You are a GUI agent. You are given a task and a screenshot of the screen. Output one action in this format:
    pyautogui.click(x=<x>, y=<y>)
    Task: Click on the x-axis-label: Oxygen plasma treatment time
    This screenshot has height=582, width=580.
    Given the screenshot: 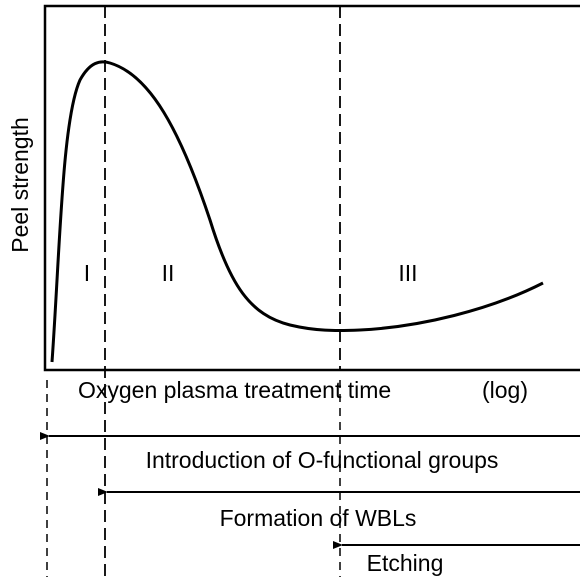 What is the action you would take?
    pyautogui.click(x=234, y=390)
    